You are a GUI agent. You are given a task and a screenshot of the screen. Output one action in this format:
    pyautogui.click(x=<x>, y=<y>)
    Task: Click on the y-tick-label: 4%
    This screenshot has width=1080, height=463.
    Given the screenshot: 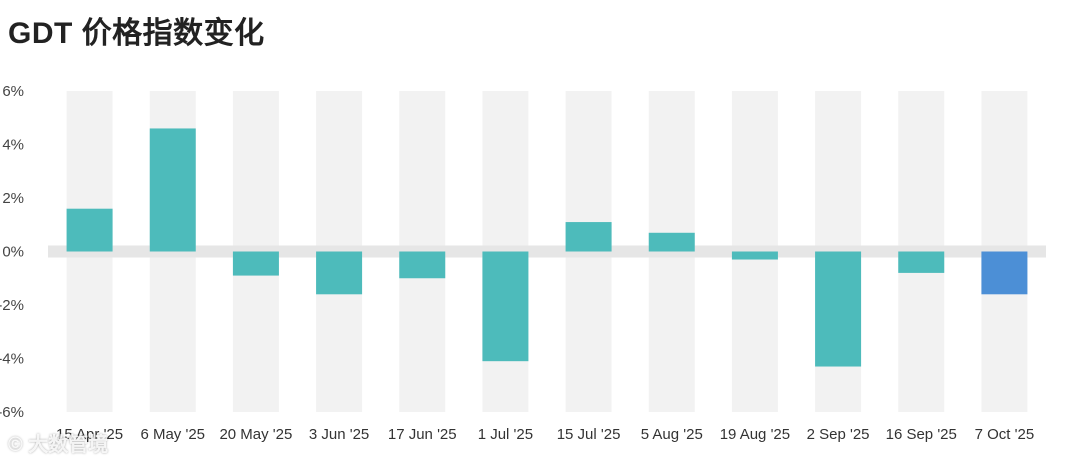 What is the action you would take?
    pyautogui.click(x=13, y=145)
    